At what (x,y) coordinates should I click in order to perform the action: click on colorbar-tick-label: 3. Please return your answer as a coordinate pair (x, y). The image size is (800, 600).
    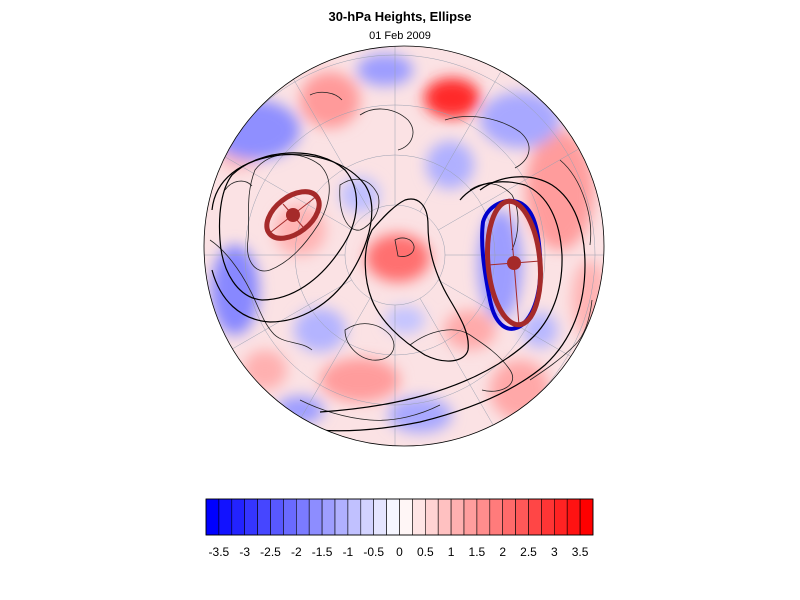
    Looking at the image, I should click on (554, 552).